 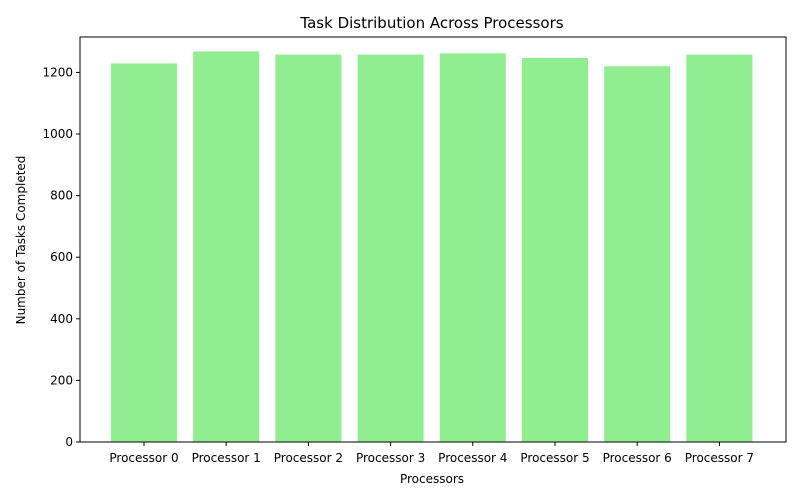 What do you see at coordinates (719, 458) in the screenshot?
I see `x-tick-label-7: Processor 7` at bounding box center [719, 458].